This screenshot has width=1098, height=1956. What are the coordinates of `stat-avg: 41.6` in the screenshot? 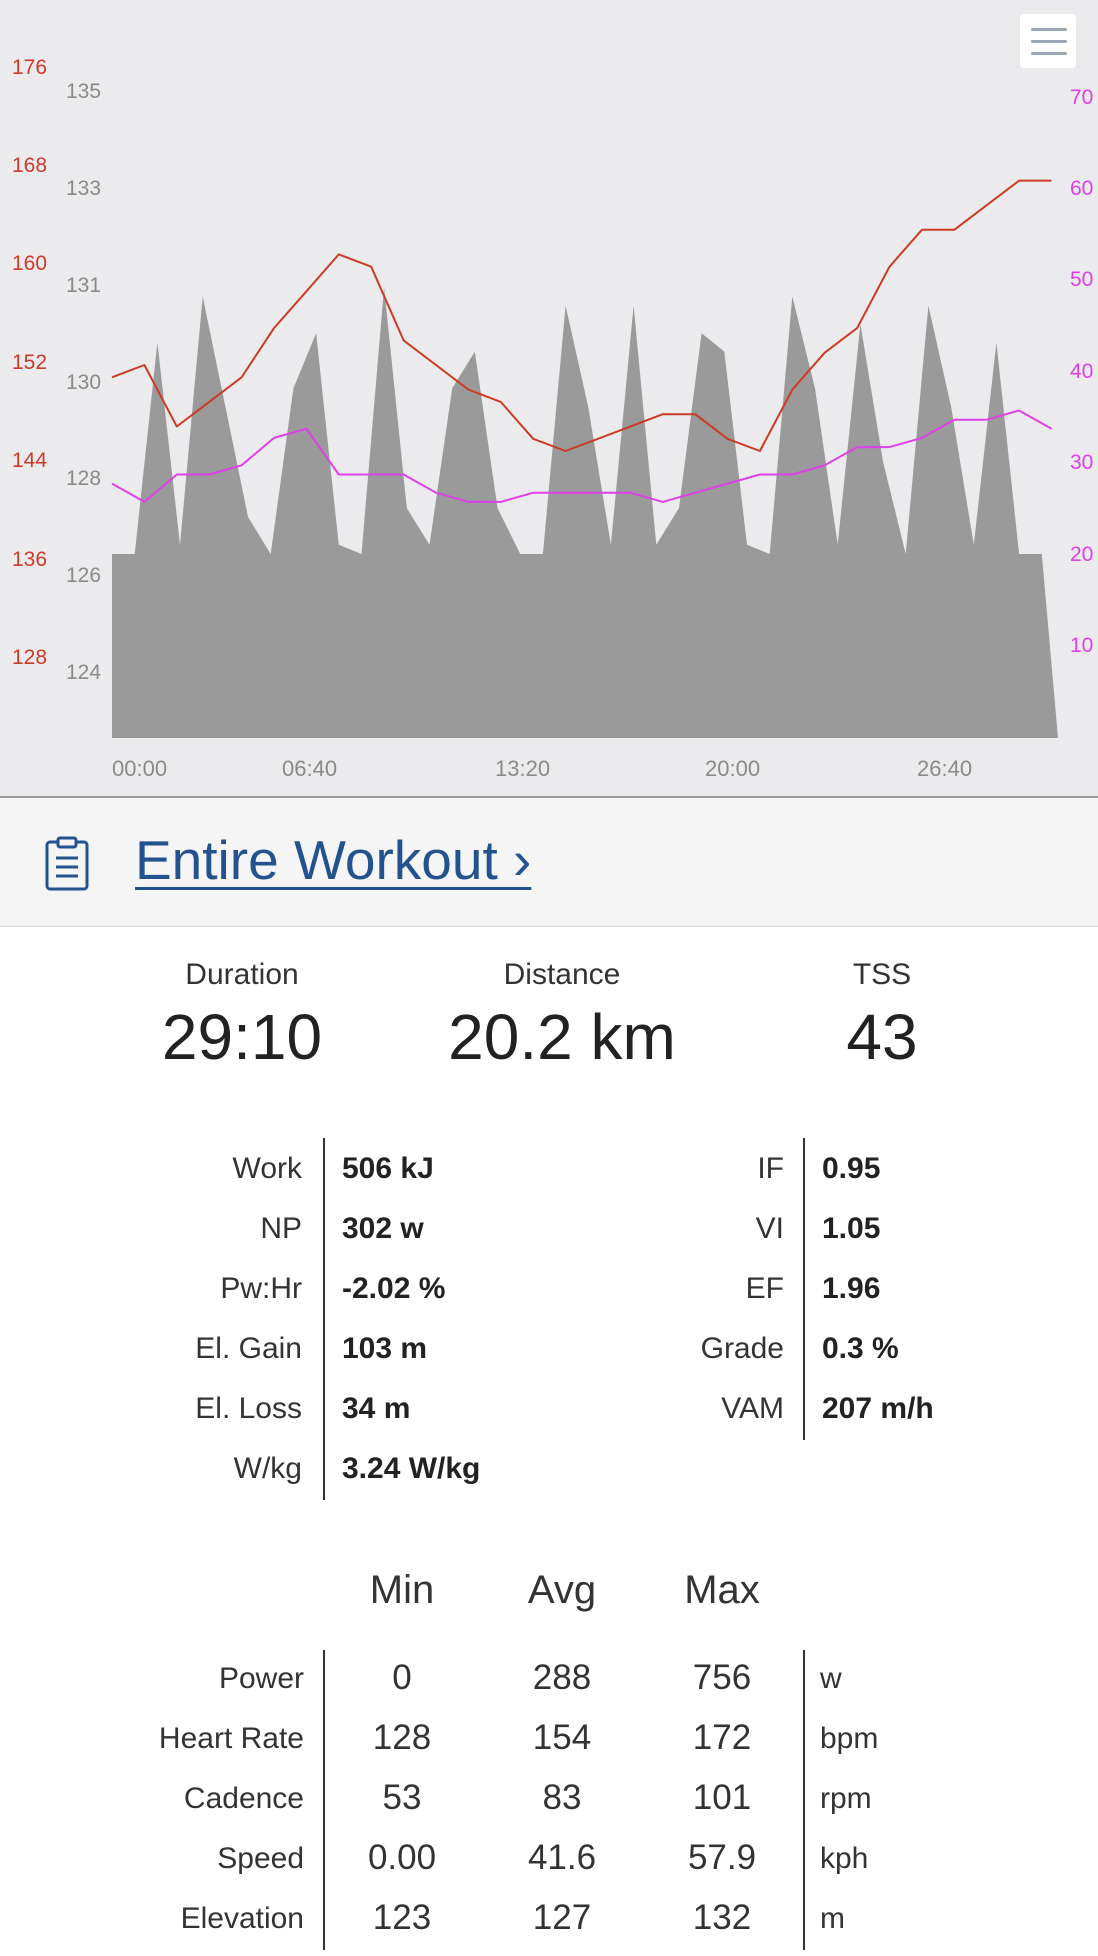 It's located at (562, 1857).